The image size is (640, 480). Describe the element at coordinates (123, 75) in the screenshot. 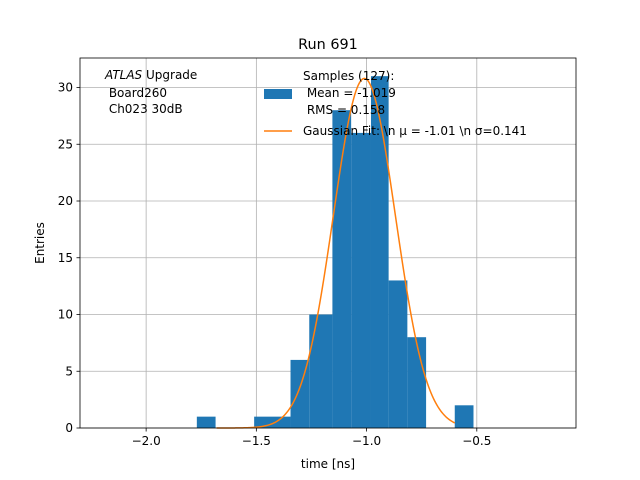

I see `atlas-label: ATLAS` at that location.